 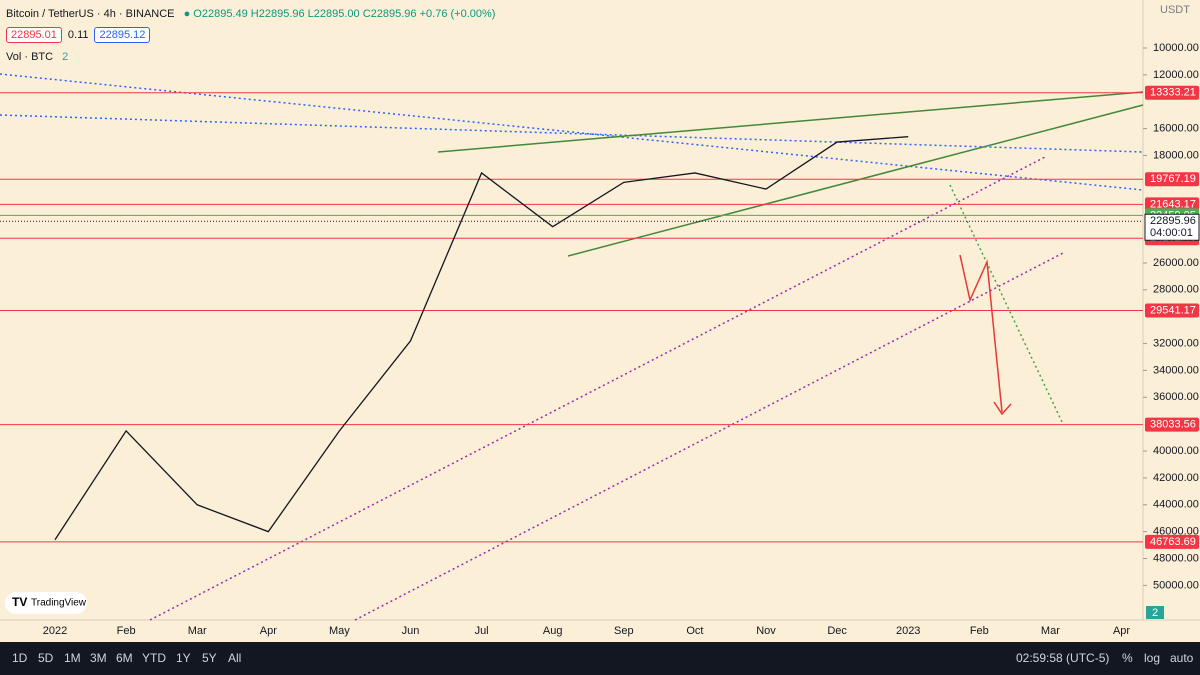 What do you see at coordinates (19, 602) in the screenshot?
I see `logo-mark: TV` at bounding box center [19, 602].